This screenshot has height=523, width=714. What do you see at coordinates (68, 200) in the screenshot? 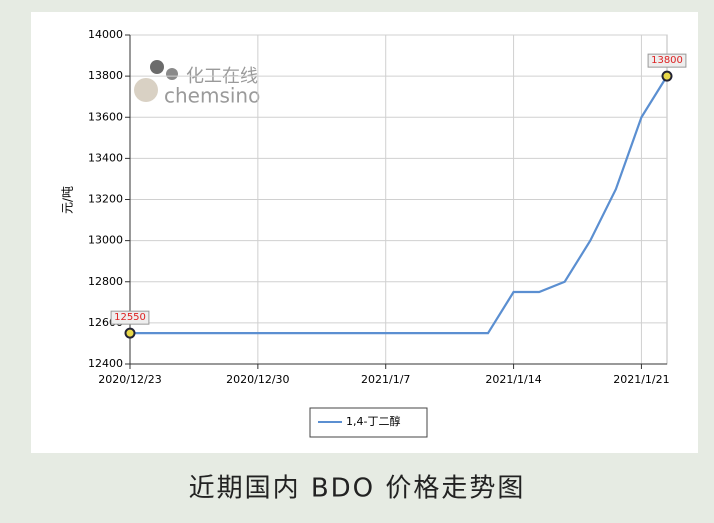
I see `y-axis-label: 元/吨` at bounding box center [68, 200].